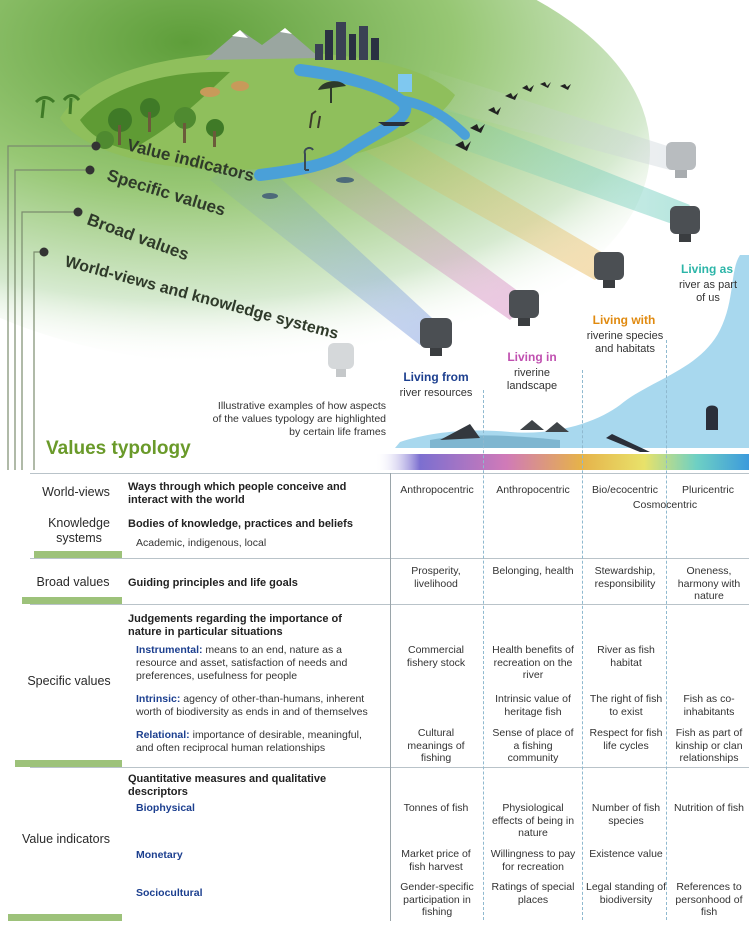  I want to click on cell-biophysical-2: Physiological effects of being in nature, so click(533, 820).